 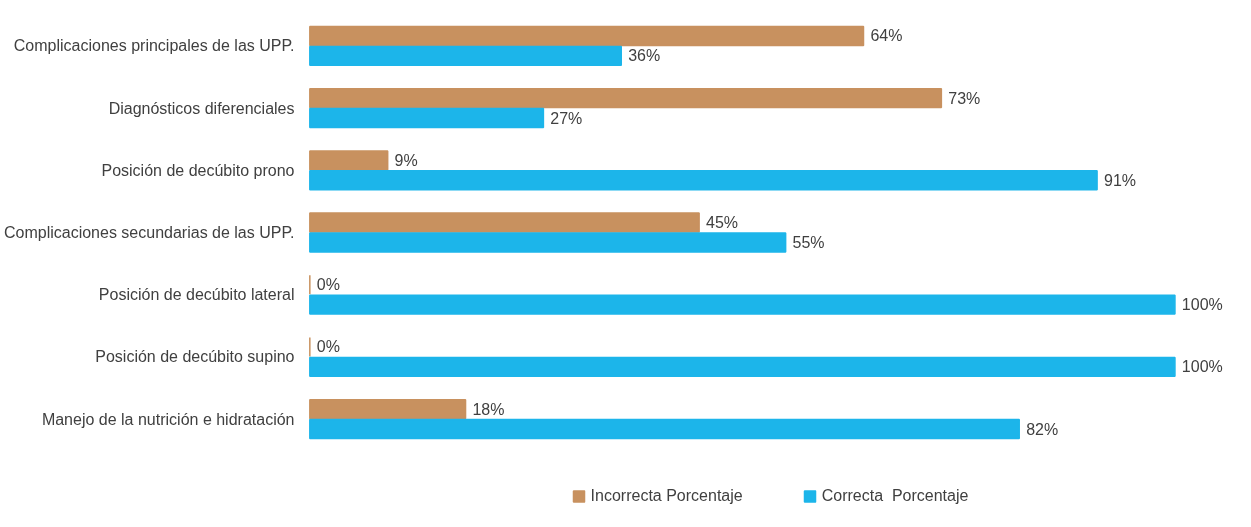 I want to click on data-label: 82%, so click(x=1042, y=429).